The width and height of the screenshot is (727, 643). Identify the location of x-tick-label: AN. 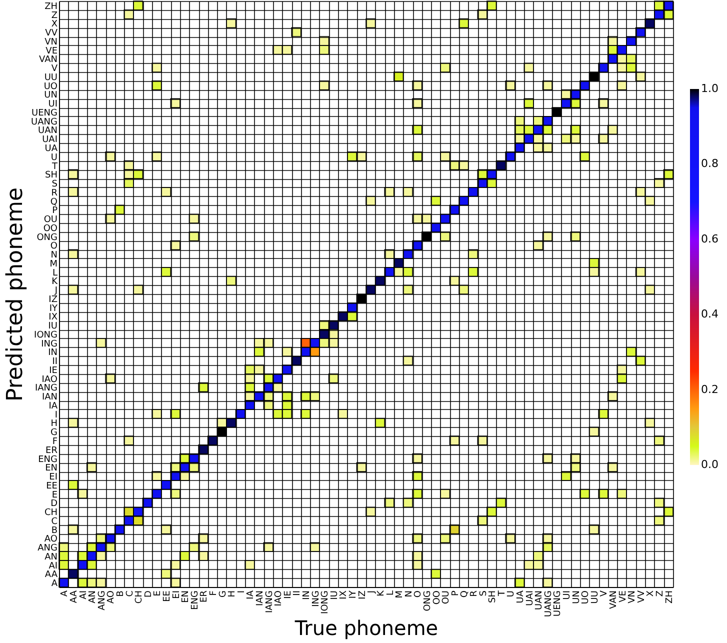
(93, 597).